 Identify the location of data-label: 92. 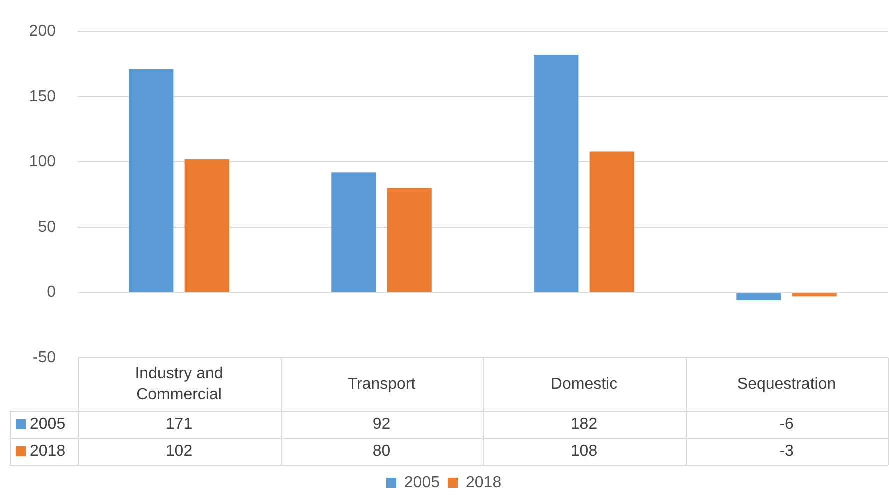
(381, 424).